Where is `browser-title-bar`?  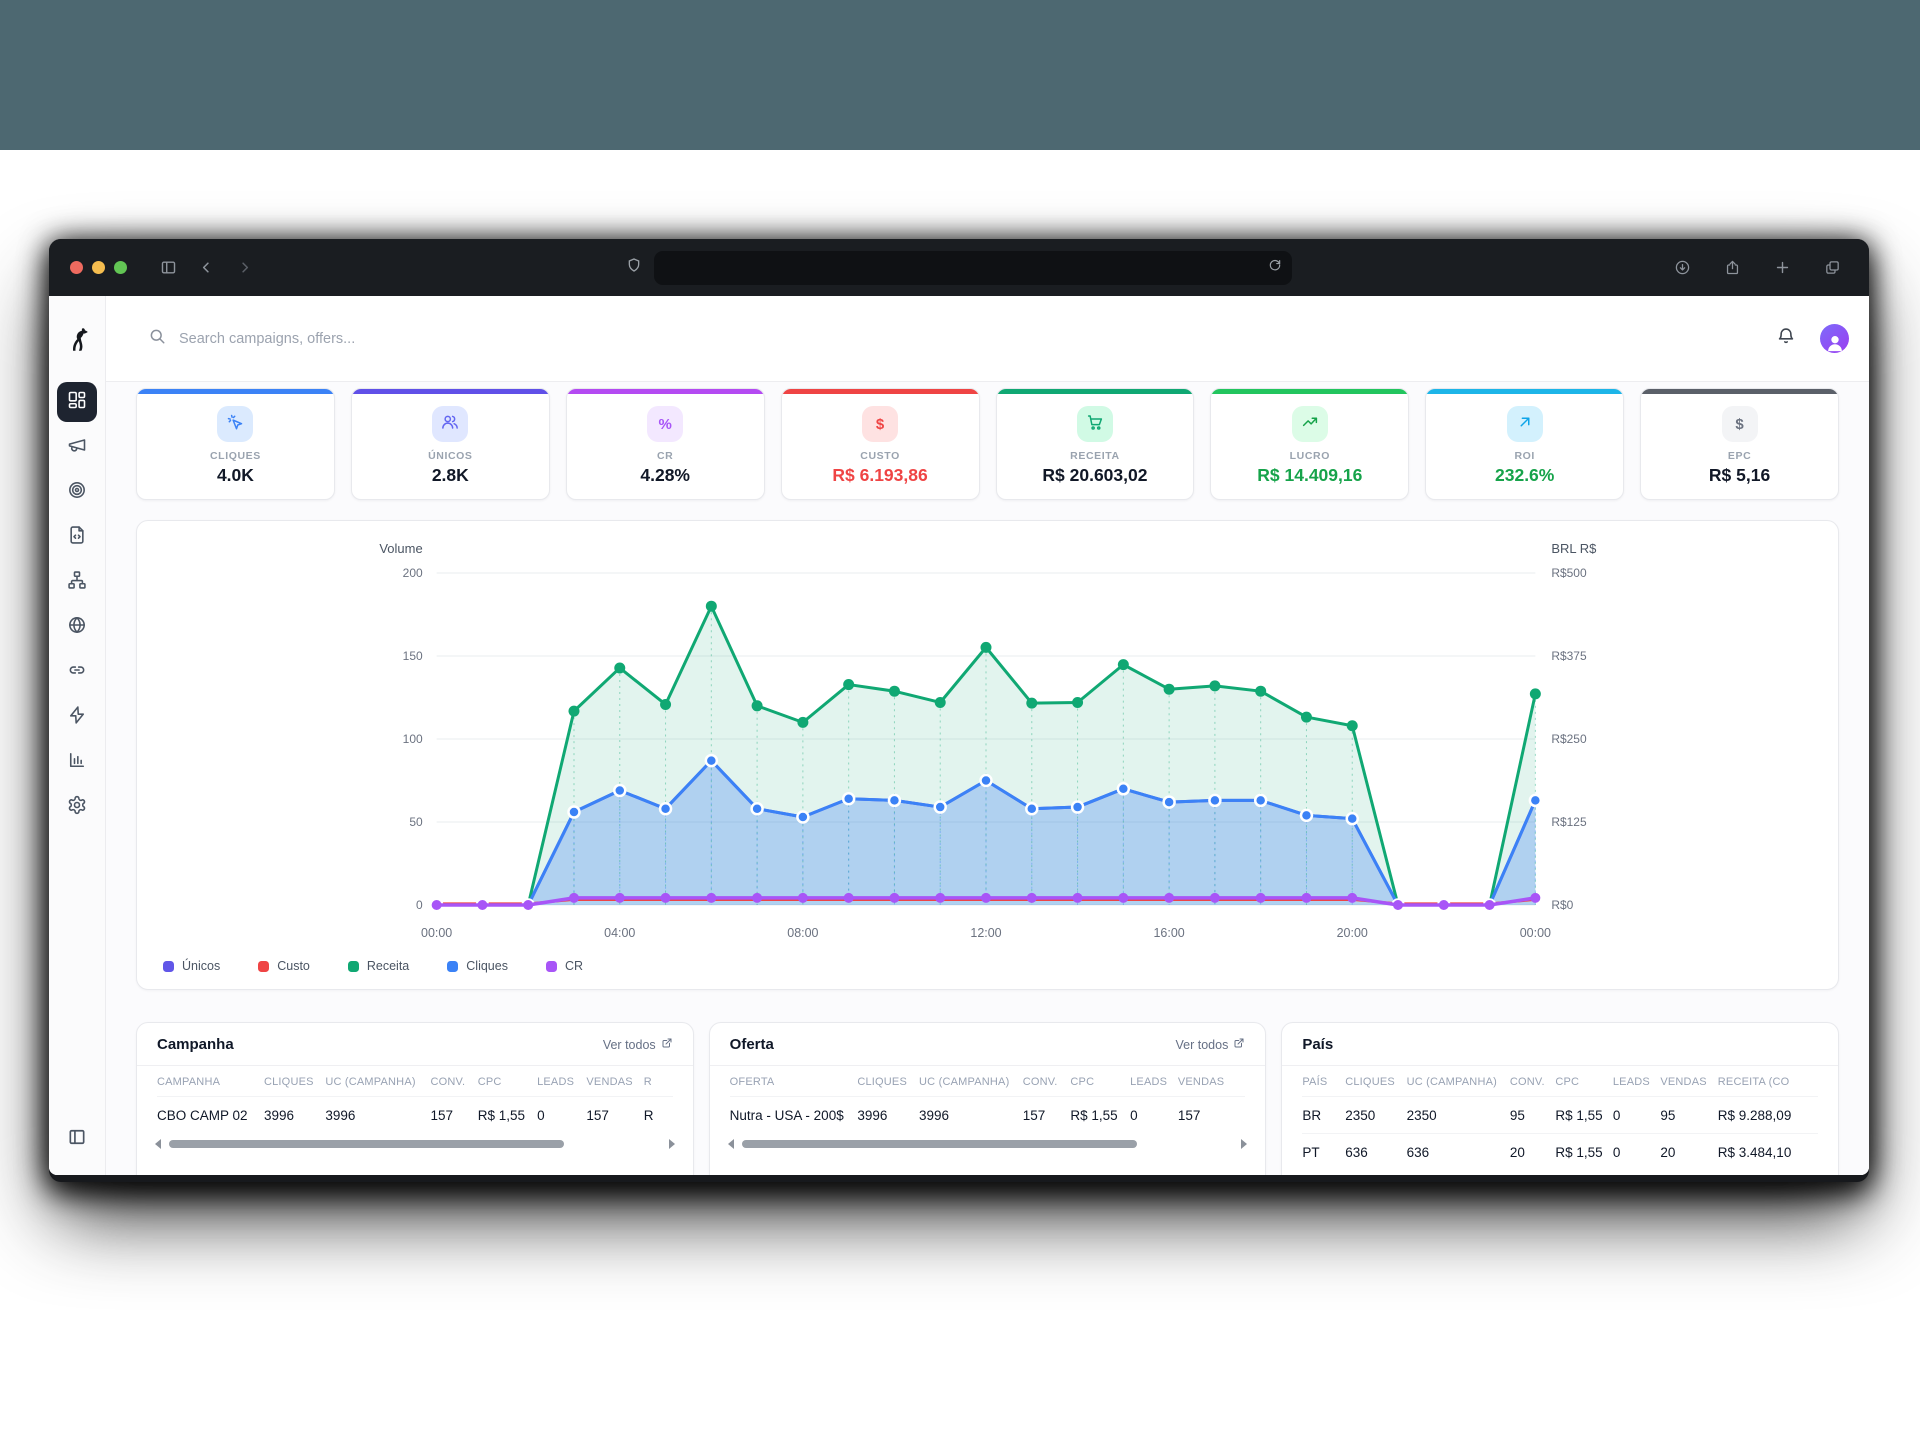 browser-title-bar is located at coordinates (959, 267).